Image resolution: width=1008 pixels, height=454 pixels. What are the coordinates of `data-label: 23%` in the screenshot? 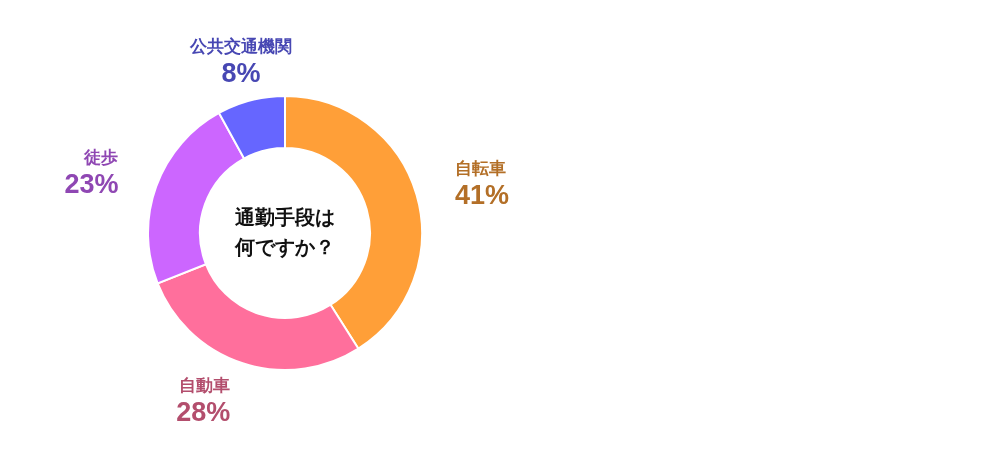 It's located at (91, 184).